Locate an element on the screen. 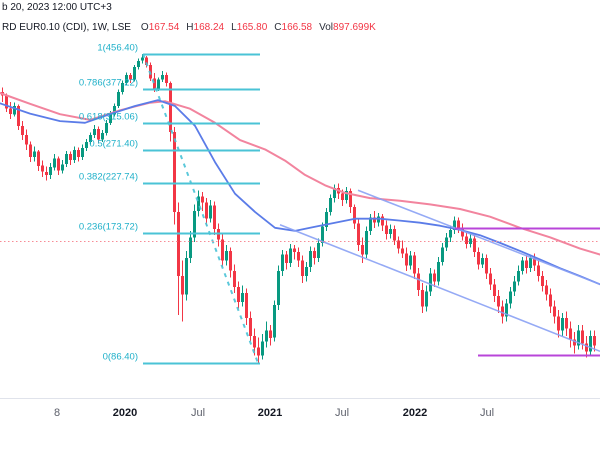  fib-level-label: 0.5(271.40) is located at coordinates (113, 144).